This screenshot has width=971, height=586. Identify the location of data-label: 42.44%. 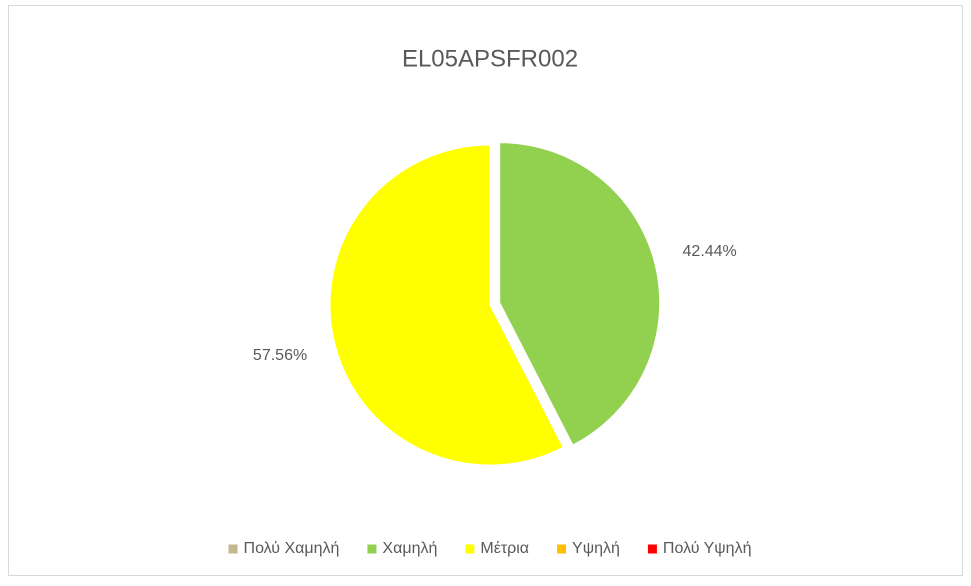
(710, 251).